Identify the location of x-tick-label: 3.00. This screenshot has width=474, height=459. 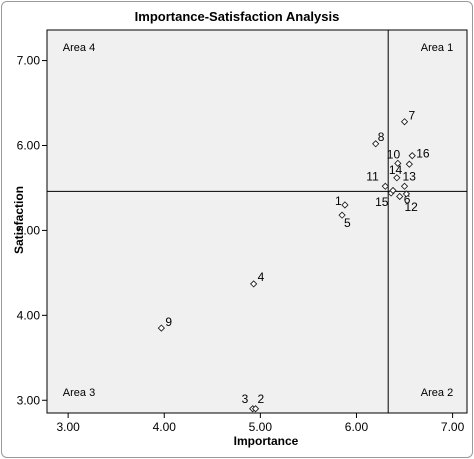
(68, 427).